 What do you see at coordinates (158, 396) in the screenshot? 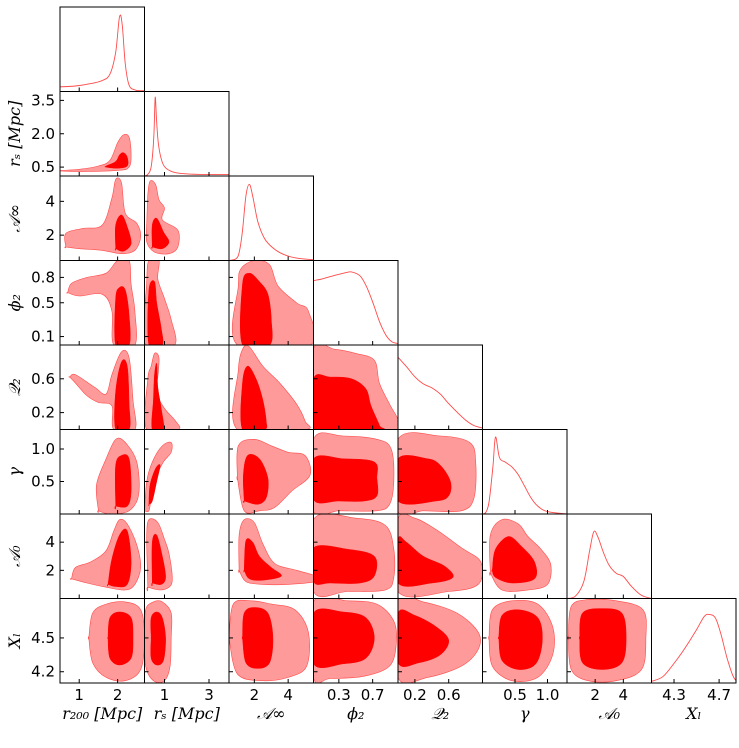
I see `contour-inner-rs-Q2` at bounding box center [158, 396].